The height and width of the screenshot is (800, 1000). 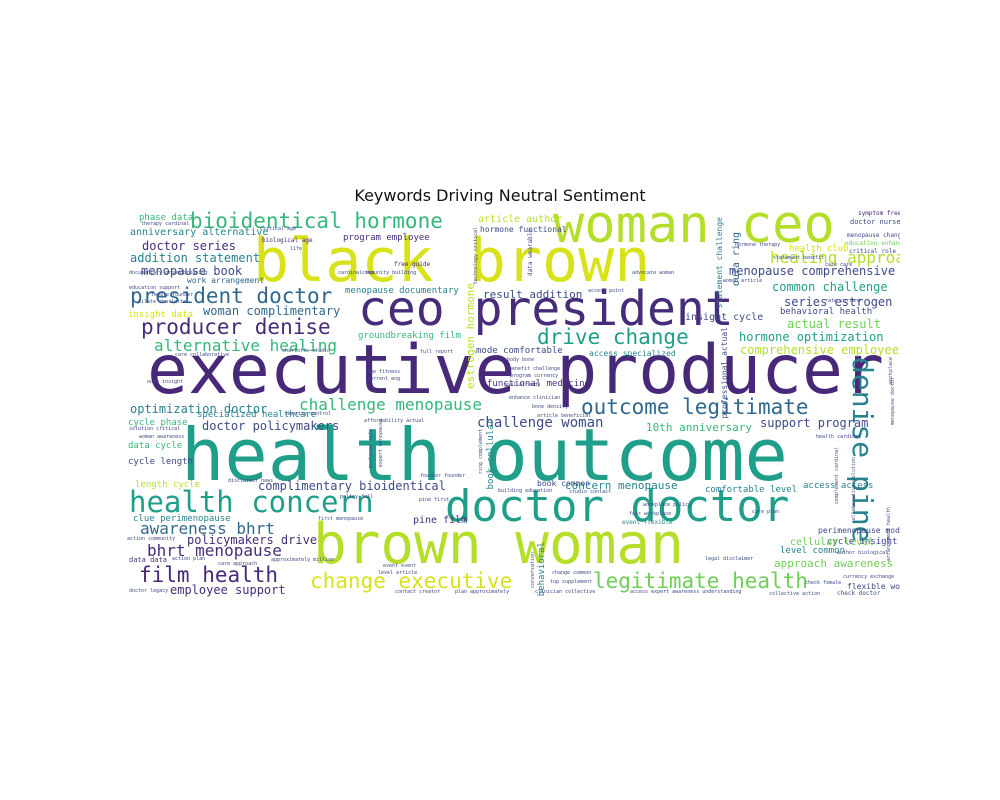 What do you see at coordinates (303, 560) in the screenshot?
I see `word: approximately million` at bounding box center [303, 560].